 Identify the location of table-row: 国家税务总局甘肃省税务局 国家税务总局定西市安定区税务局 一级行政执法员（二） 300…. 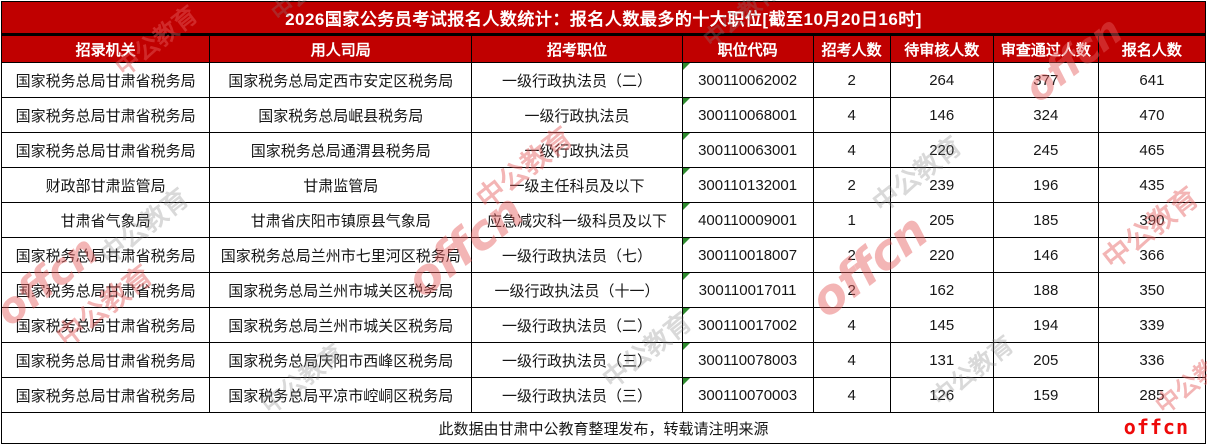
(603, 80).